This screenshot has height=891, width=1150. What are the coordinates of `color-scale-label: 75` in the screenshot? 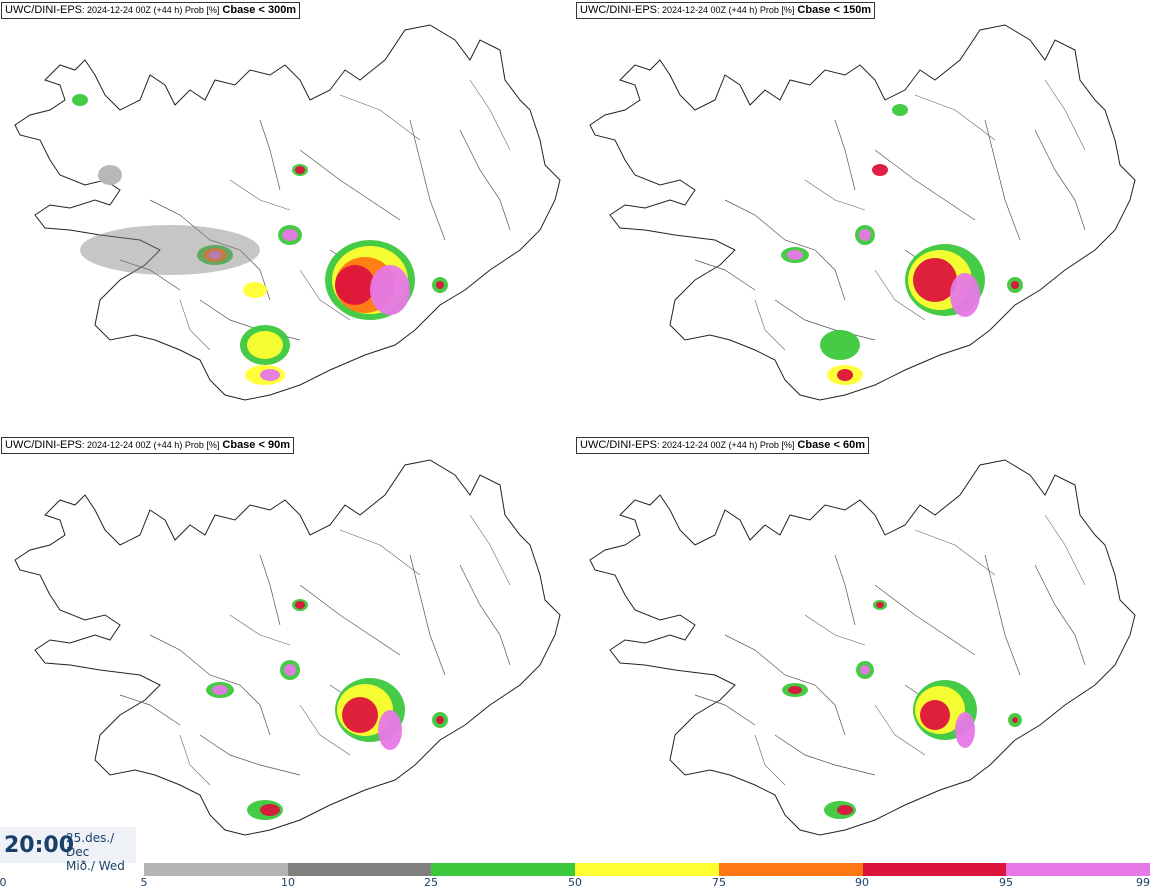 It's located at (719, 882).